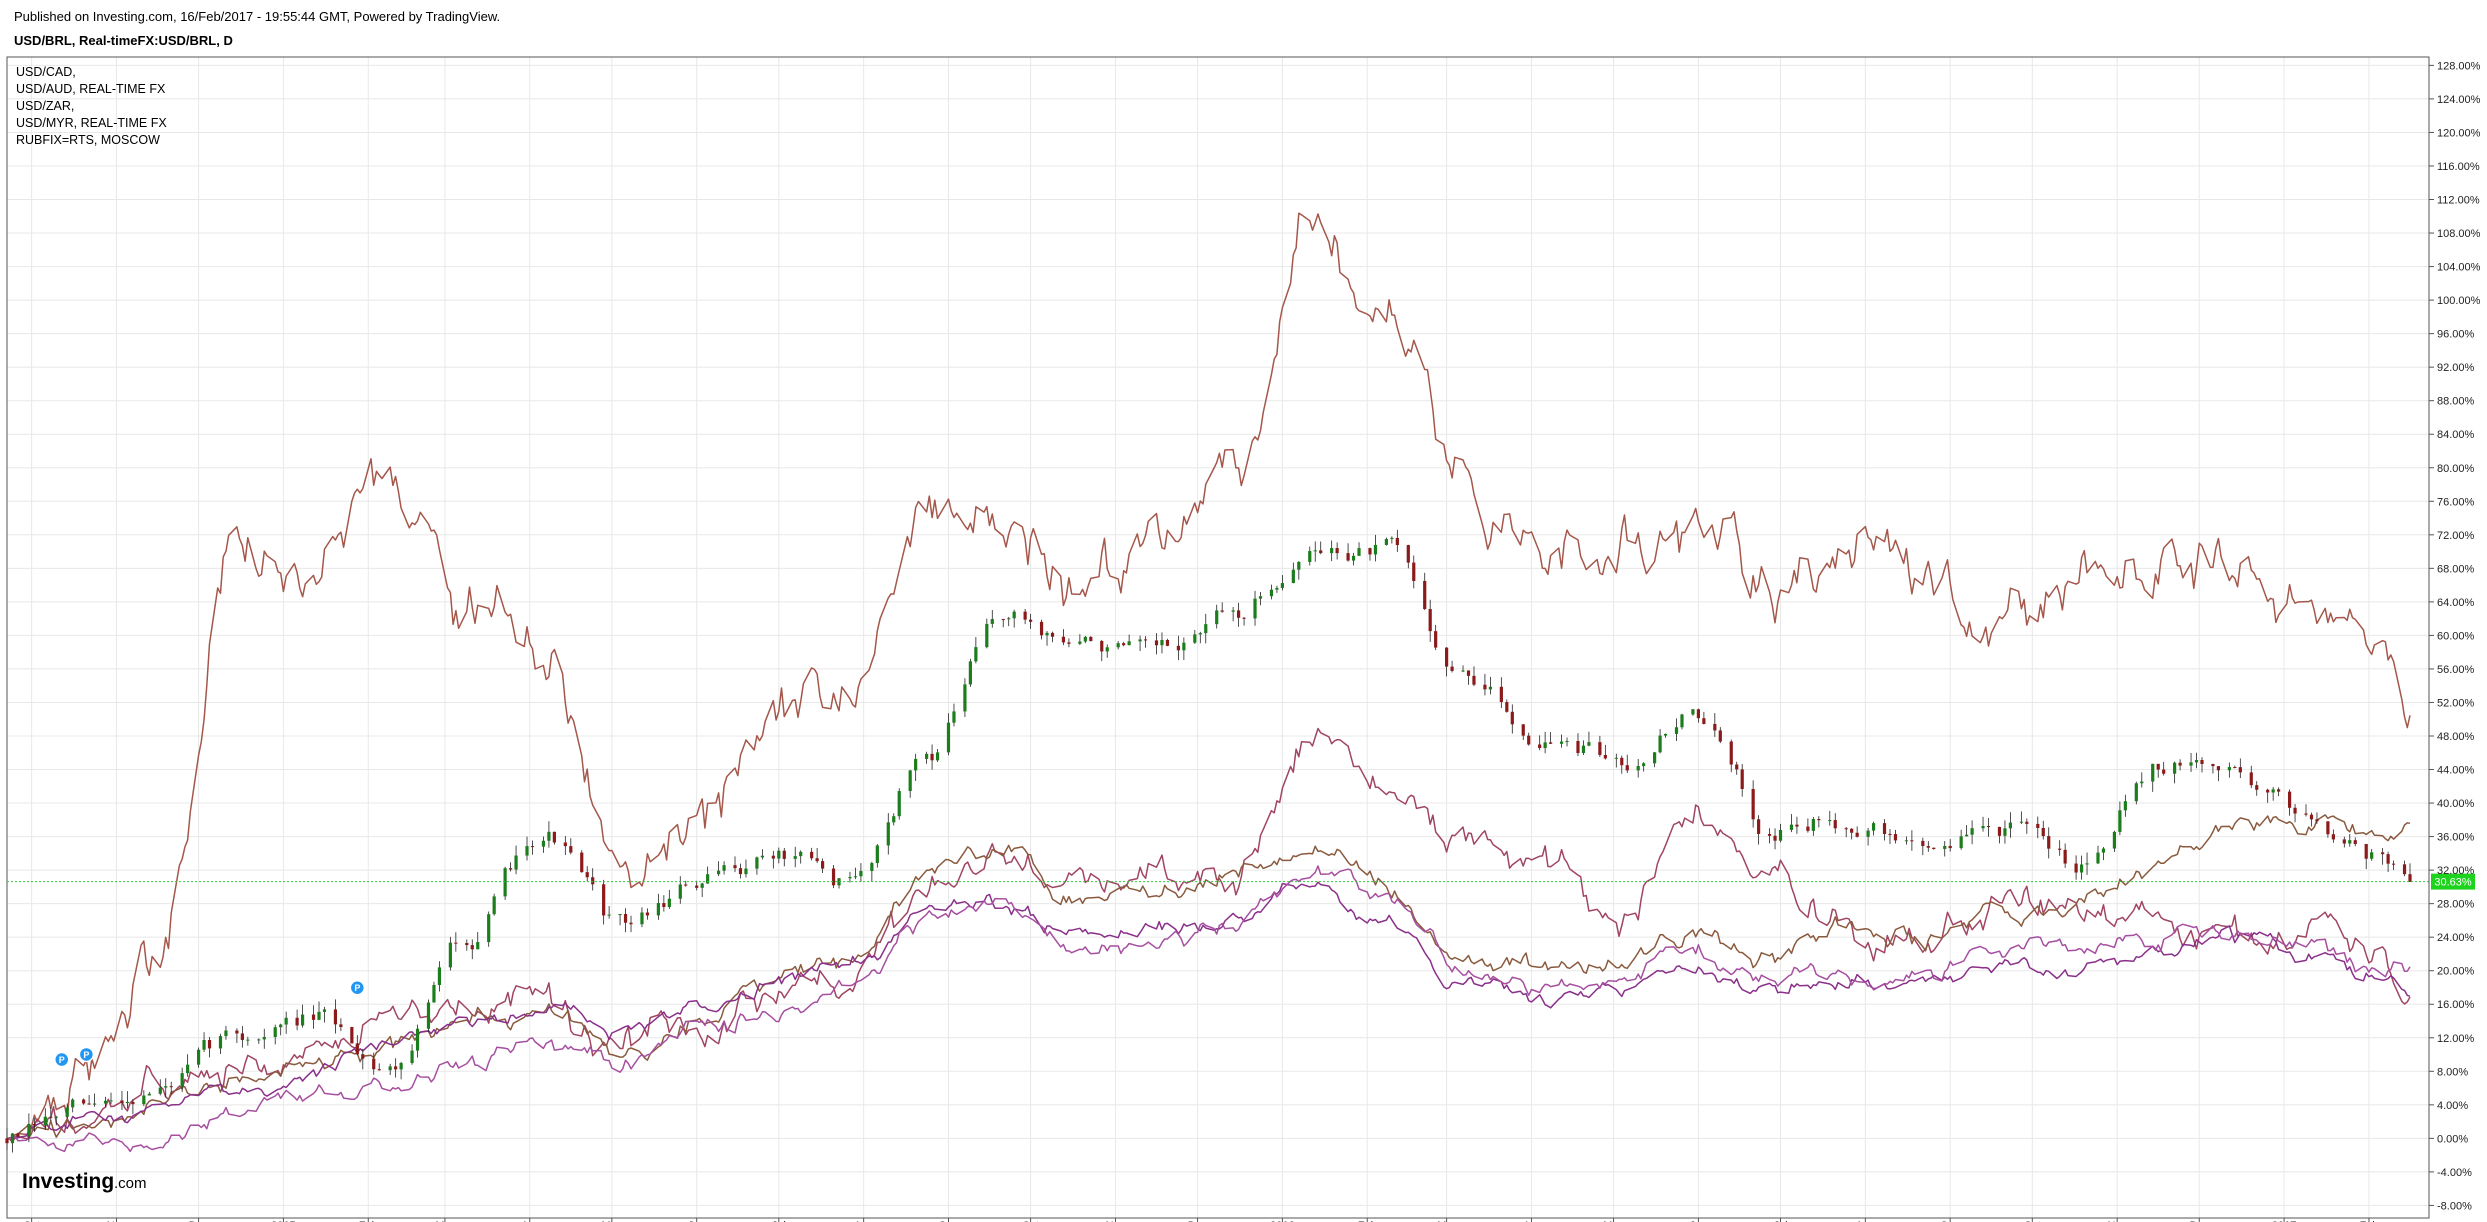 Image resolution: width=2487 pixels, height=1222 pixels. What do you see at coordinates (2032, 1221) in the screenshot?
I see `x-tick-label: Oct` at bounding box center [2032, 1221].